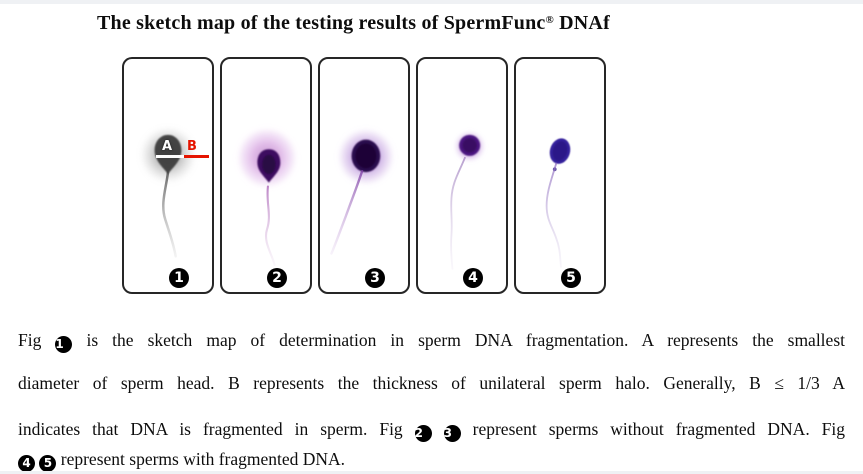 The image size is (863, 474). I want to click on panel-1: A B 1, so click(168, 175).